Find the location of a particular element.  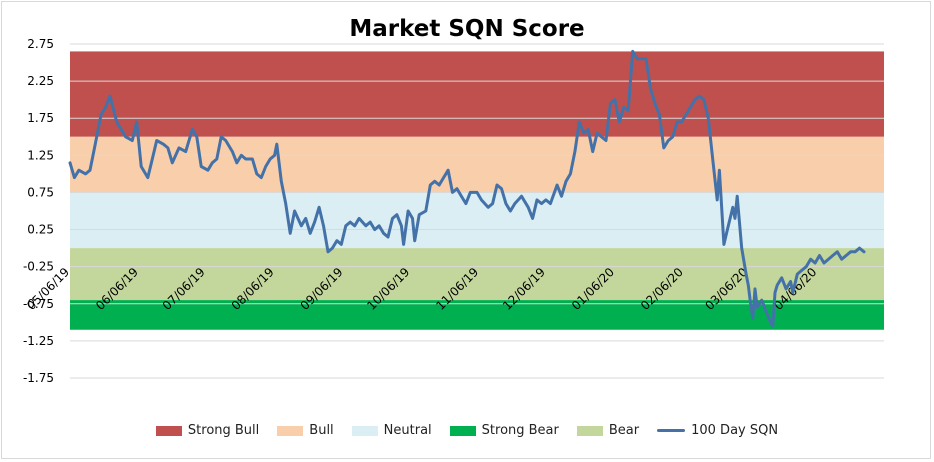

legend-label: Strong Bull is located at coordinates (223, 430).